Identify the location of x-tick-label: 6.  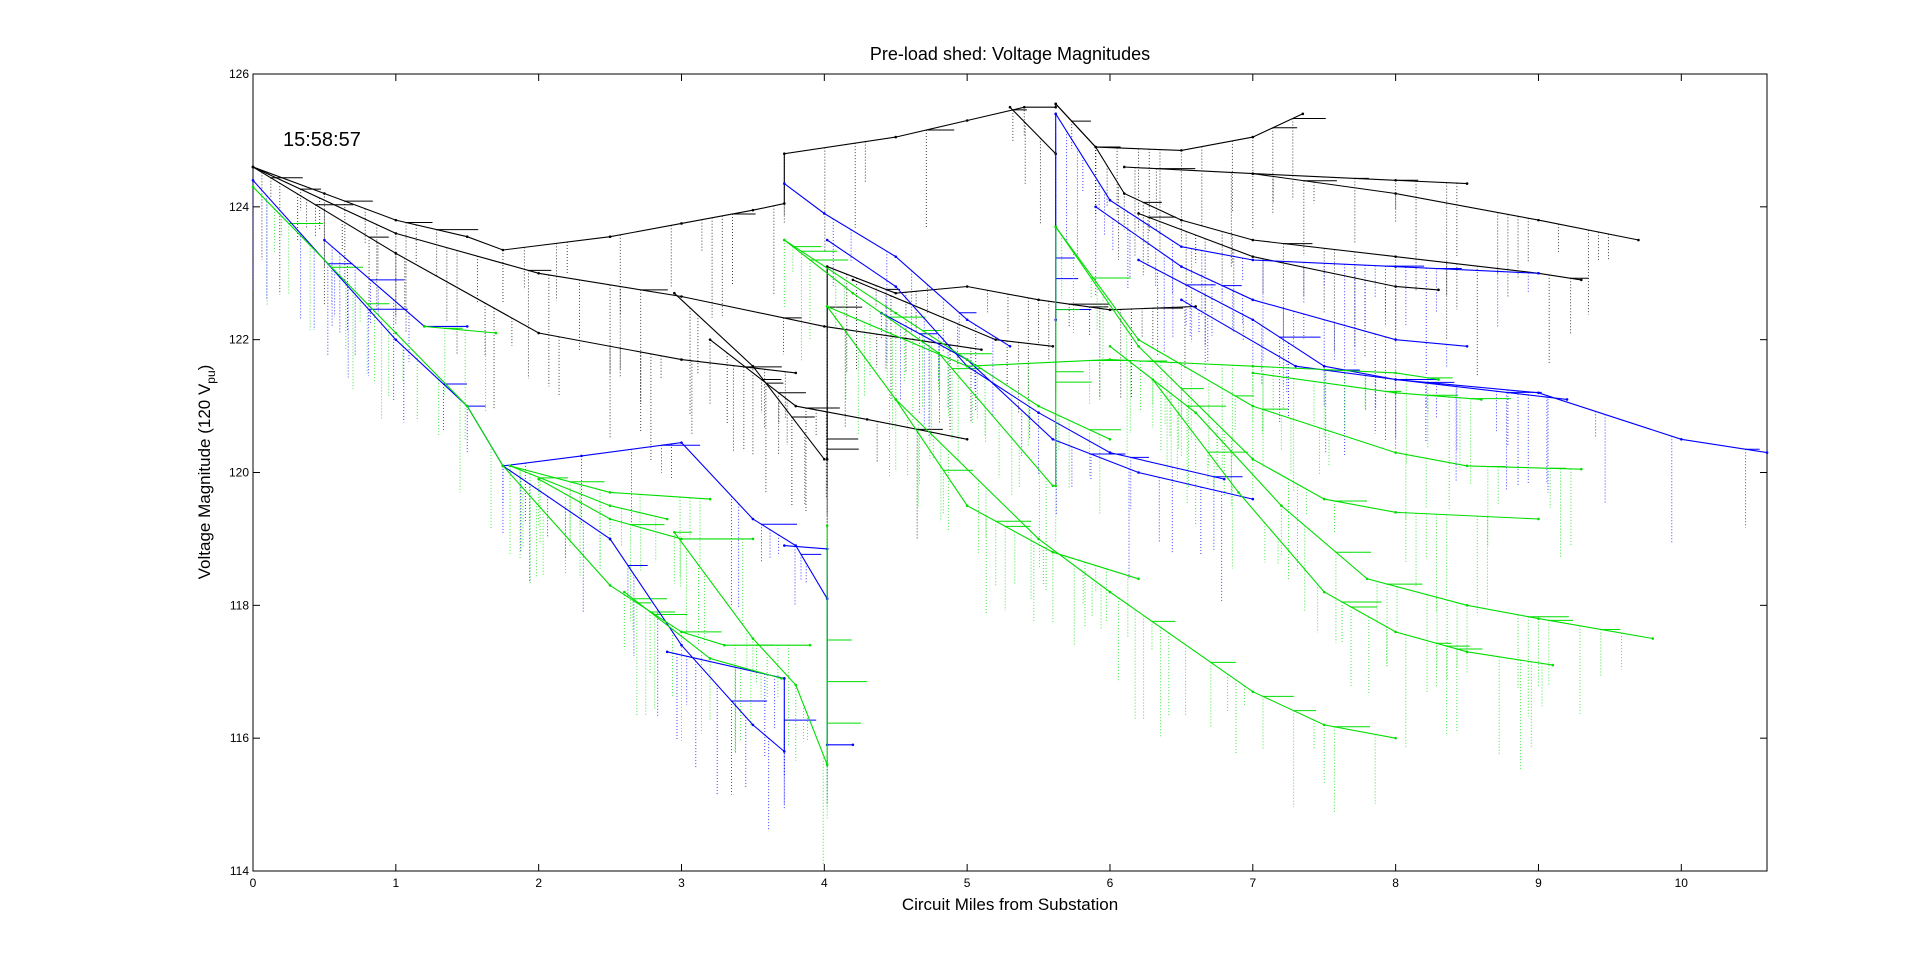
(1110, 883).